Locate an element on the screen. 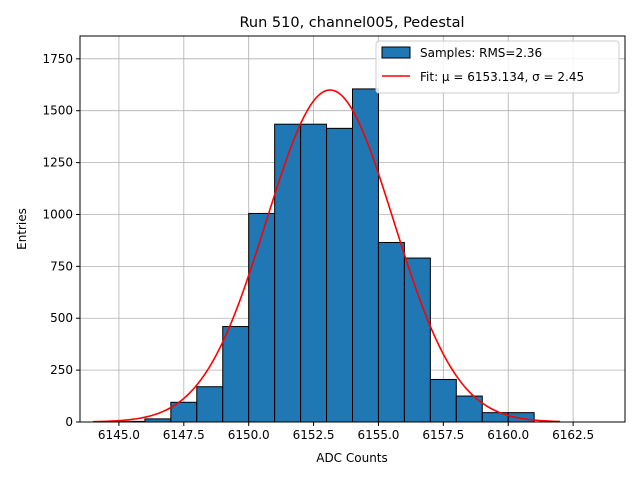  x-tick-label: 6160.0 is located at coordinates (508, 435).